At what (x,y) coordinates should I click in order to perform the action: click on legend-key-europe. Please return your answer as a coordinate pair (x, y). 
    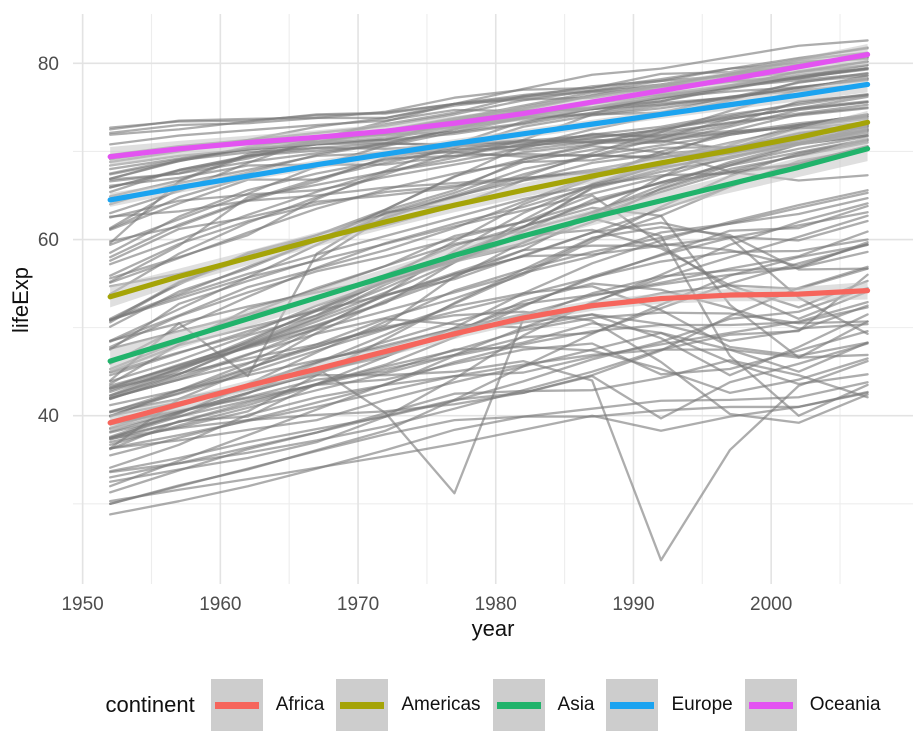
    Looking at the image, I should click on (632, 705).